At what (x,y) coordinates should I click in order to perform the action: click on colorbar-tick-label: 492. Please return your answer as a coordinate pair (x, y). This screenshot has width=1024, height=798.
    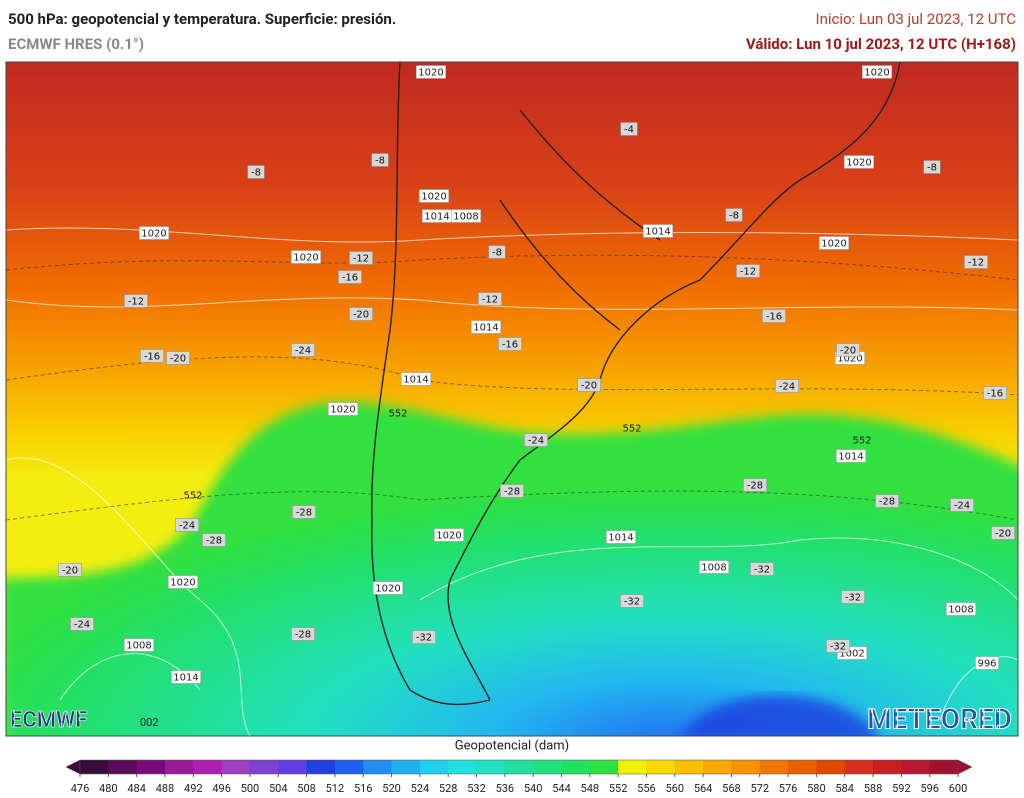
    Looking at the image, I should click on (193, 788).